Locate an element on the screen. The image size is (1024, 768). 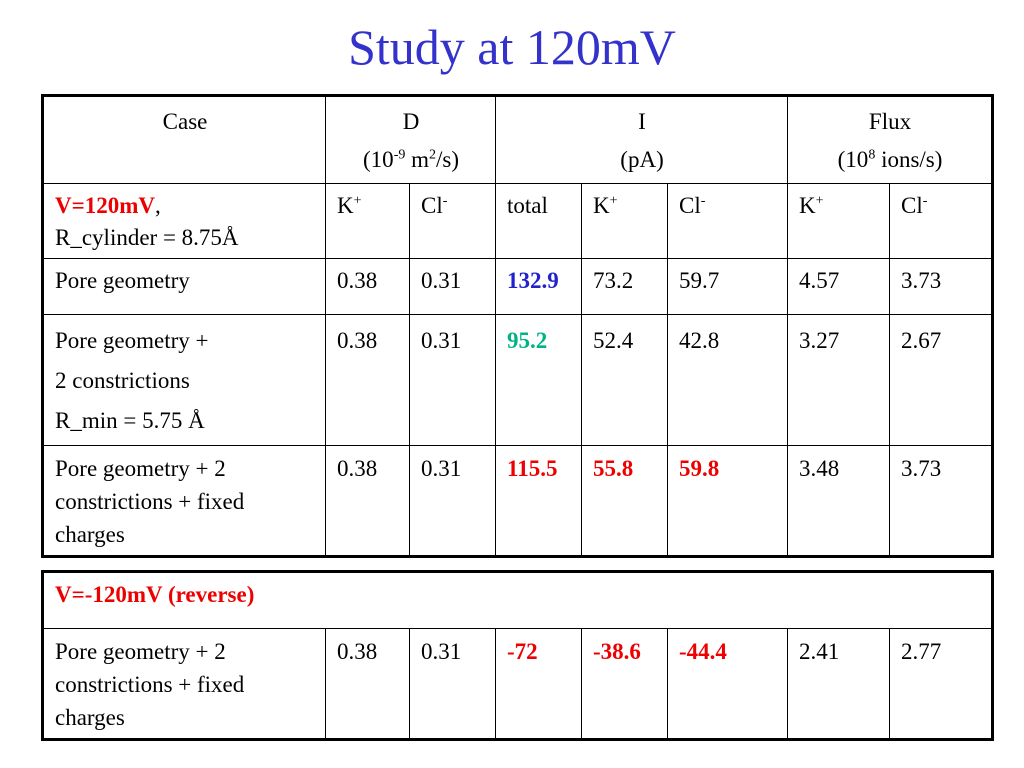
i-total-label: total is located at coordinates (539, 221).